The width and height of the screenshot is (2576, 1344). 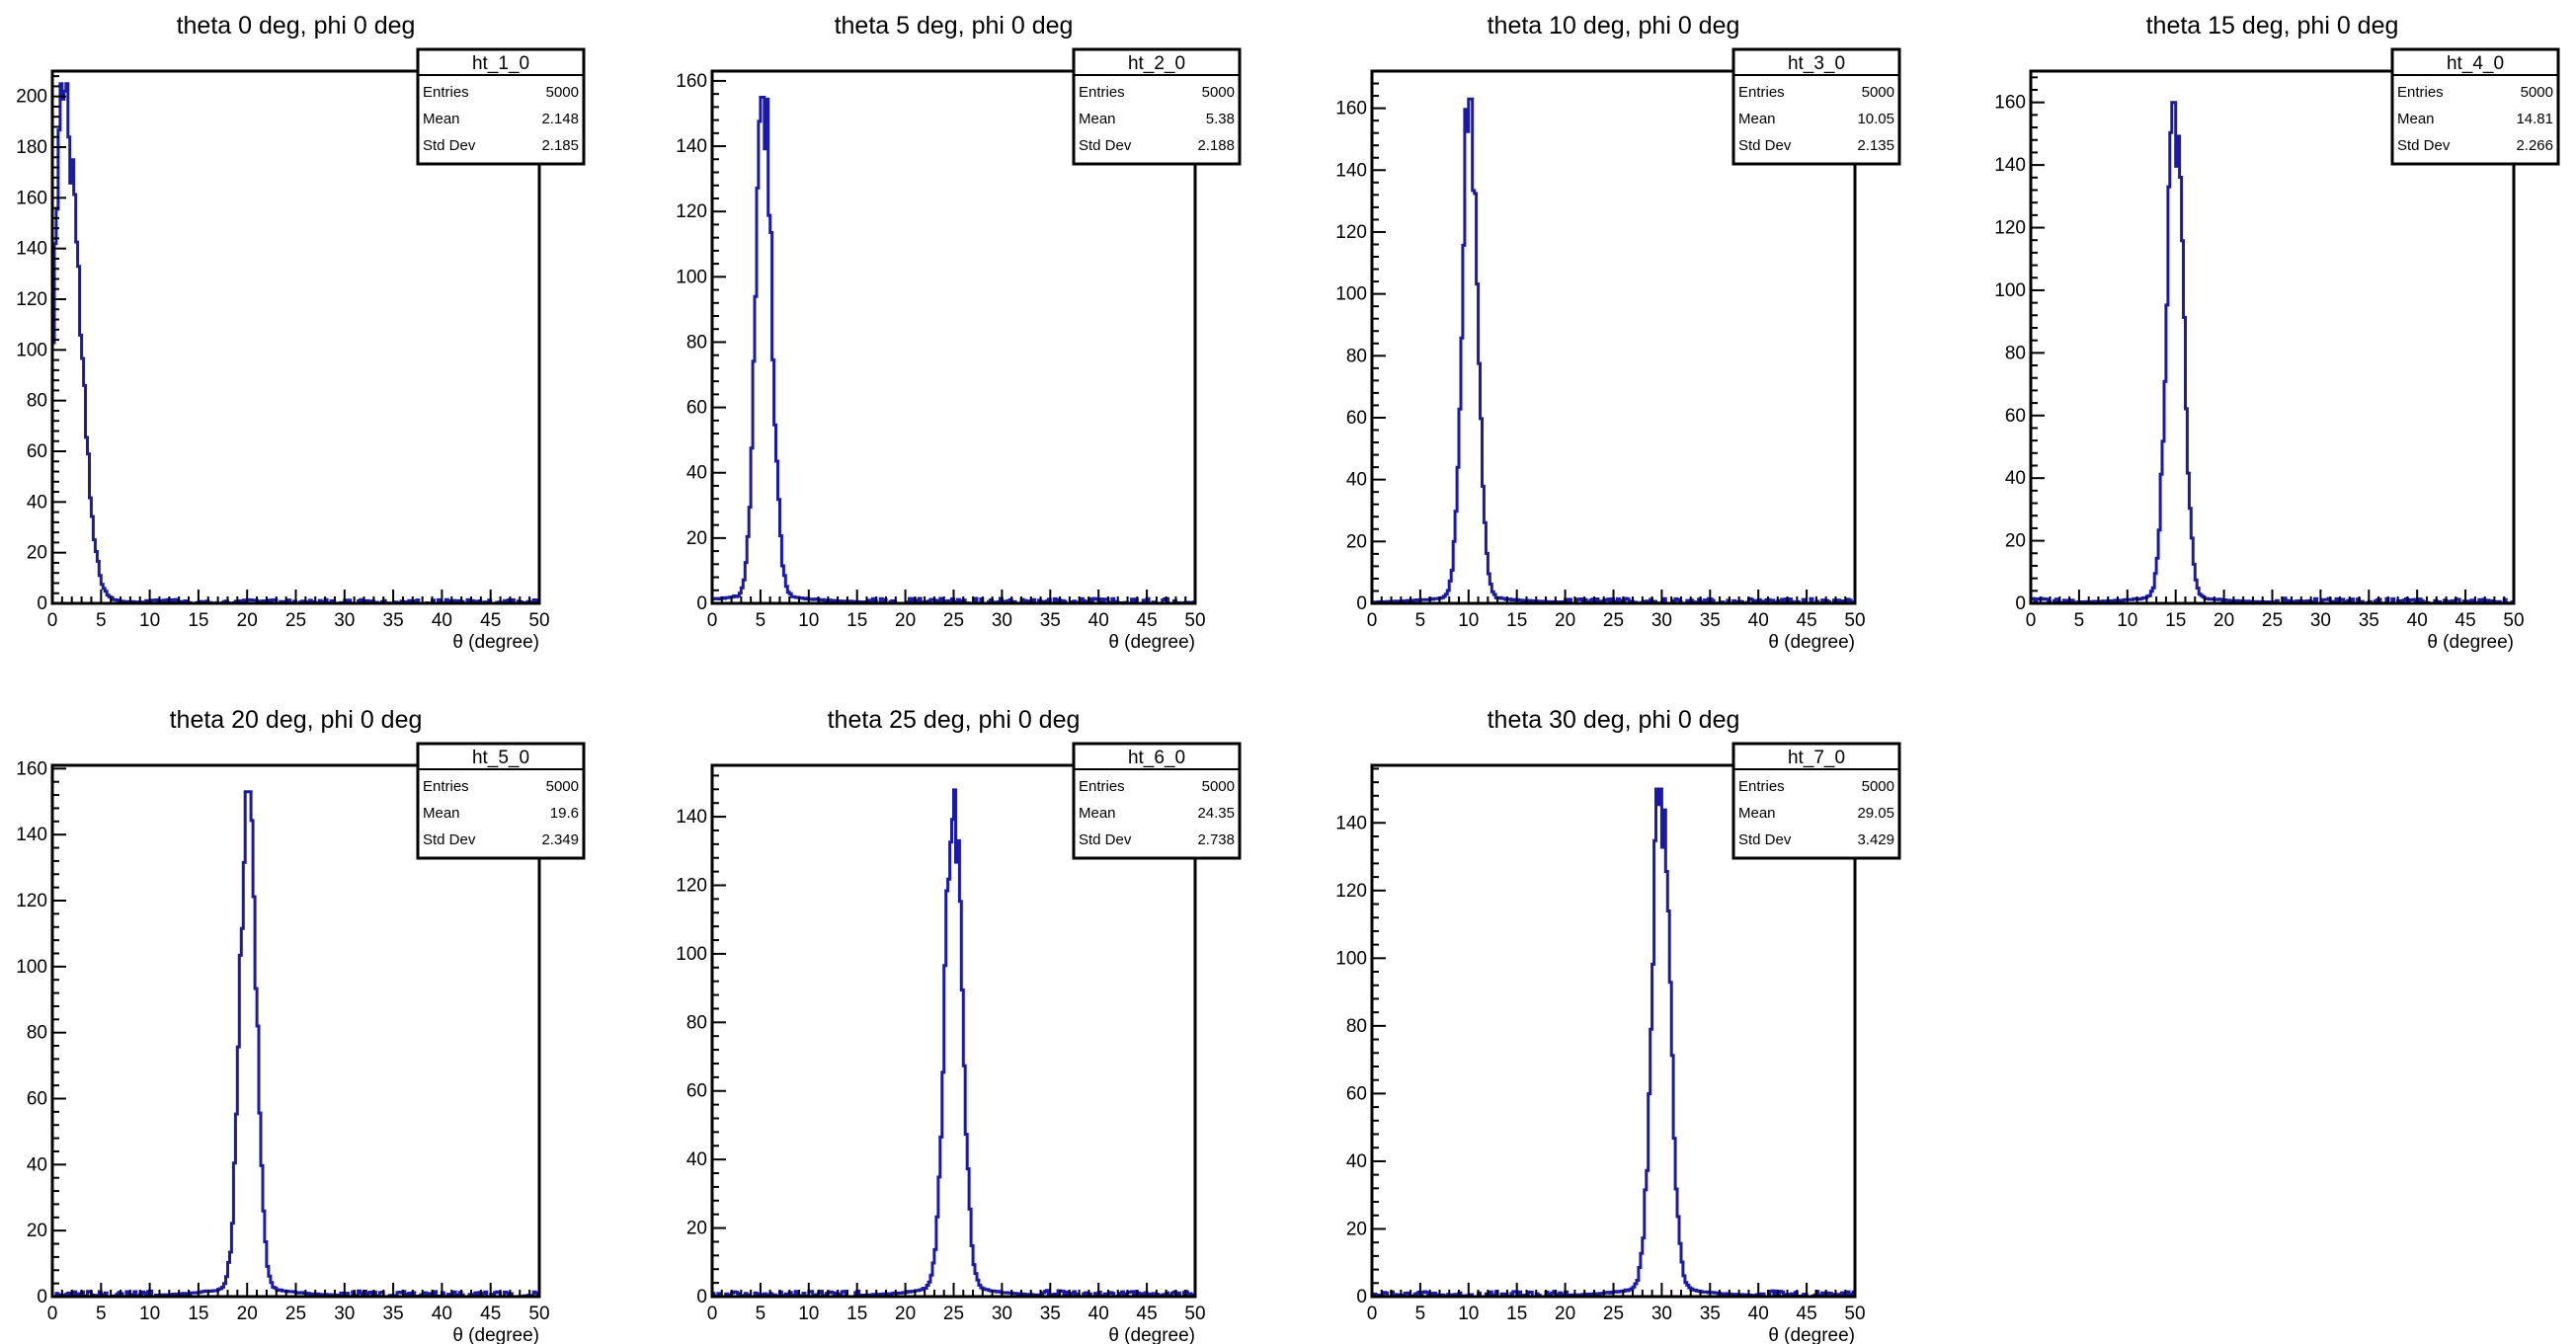 What do you see at coordinates (2224, 620) in the screenshot?
I see `x-tick-label: 20` at bounding box center [2224, 620].